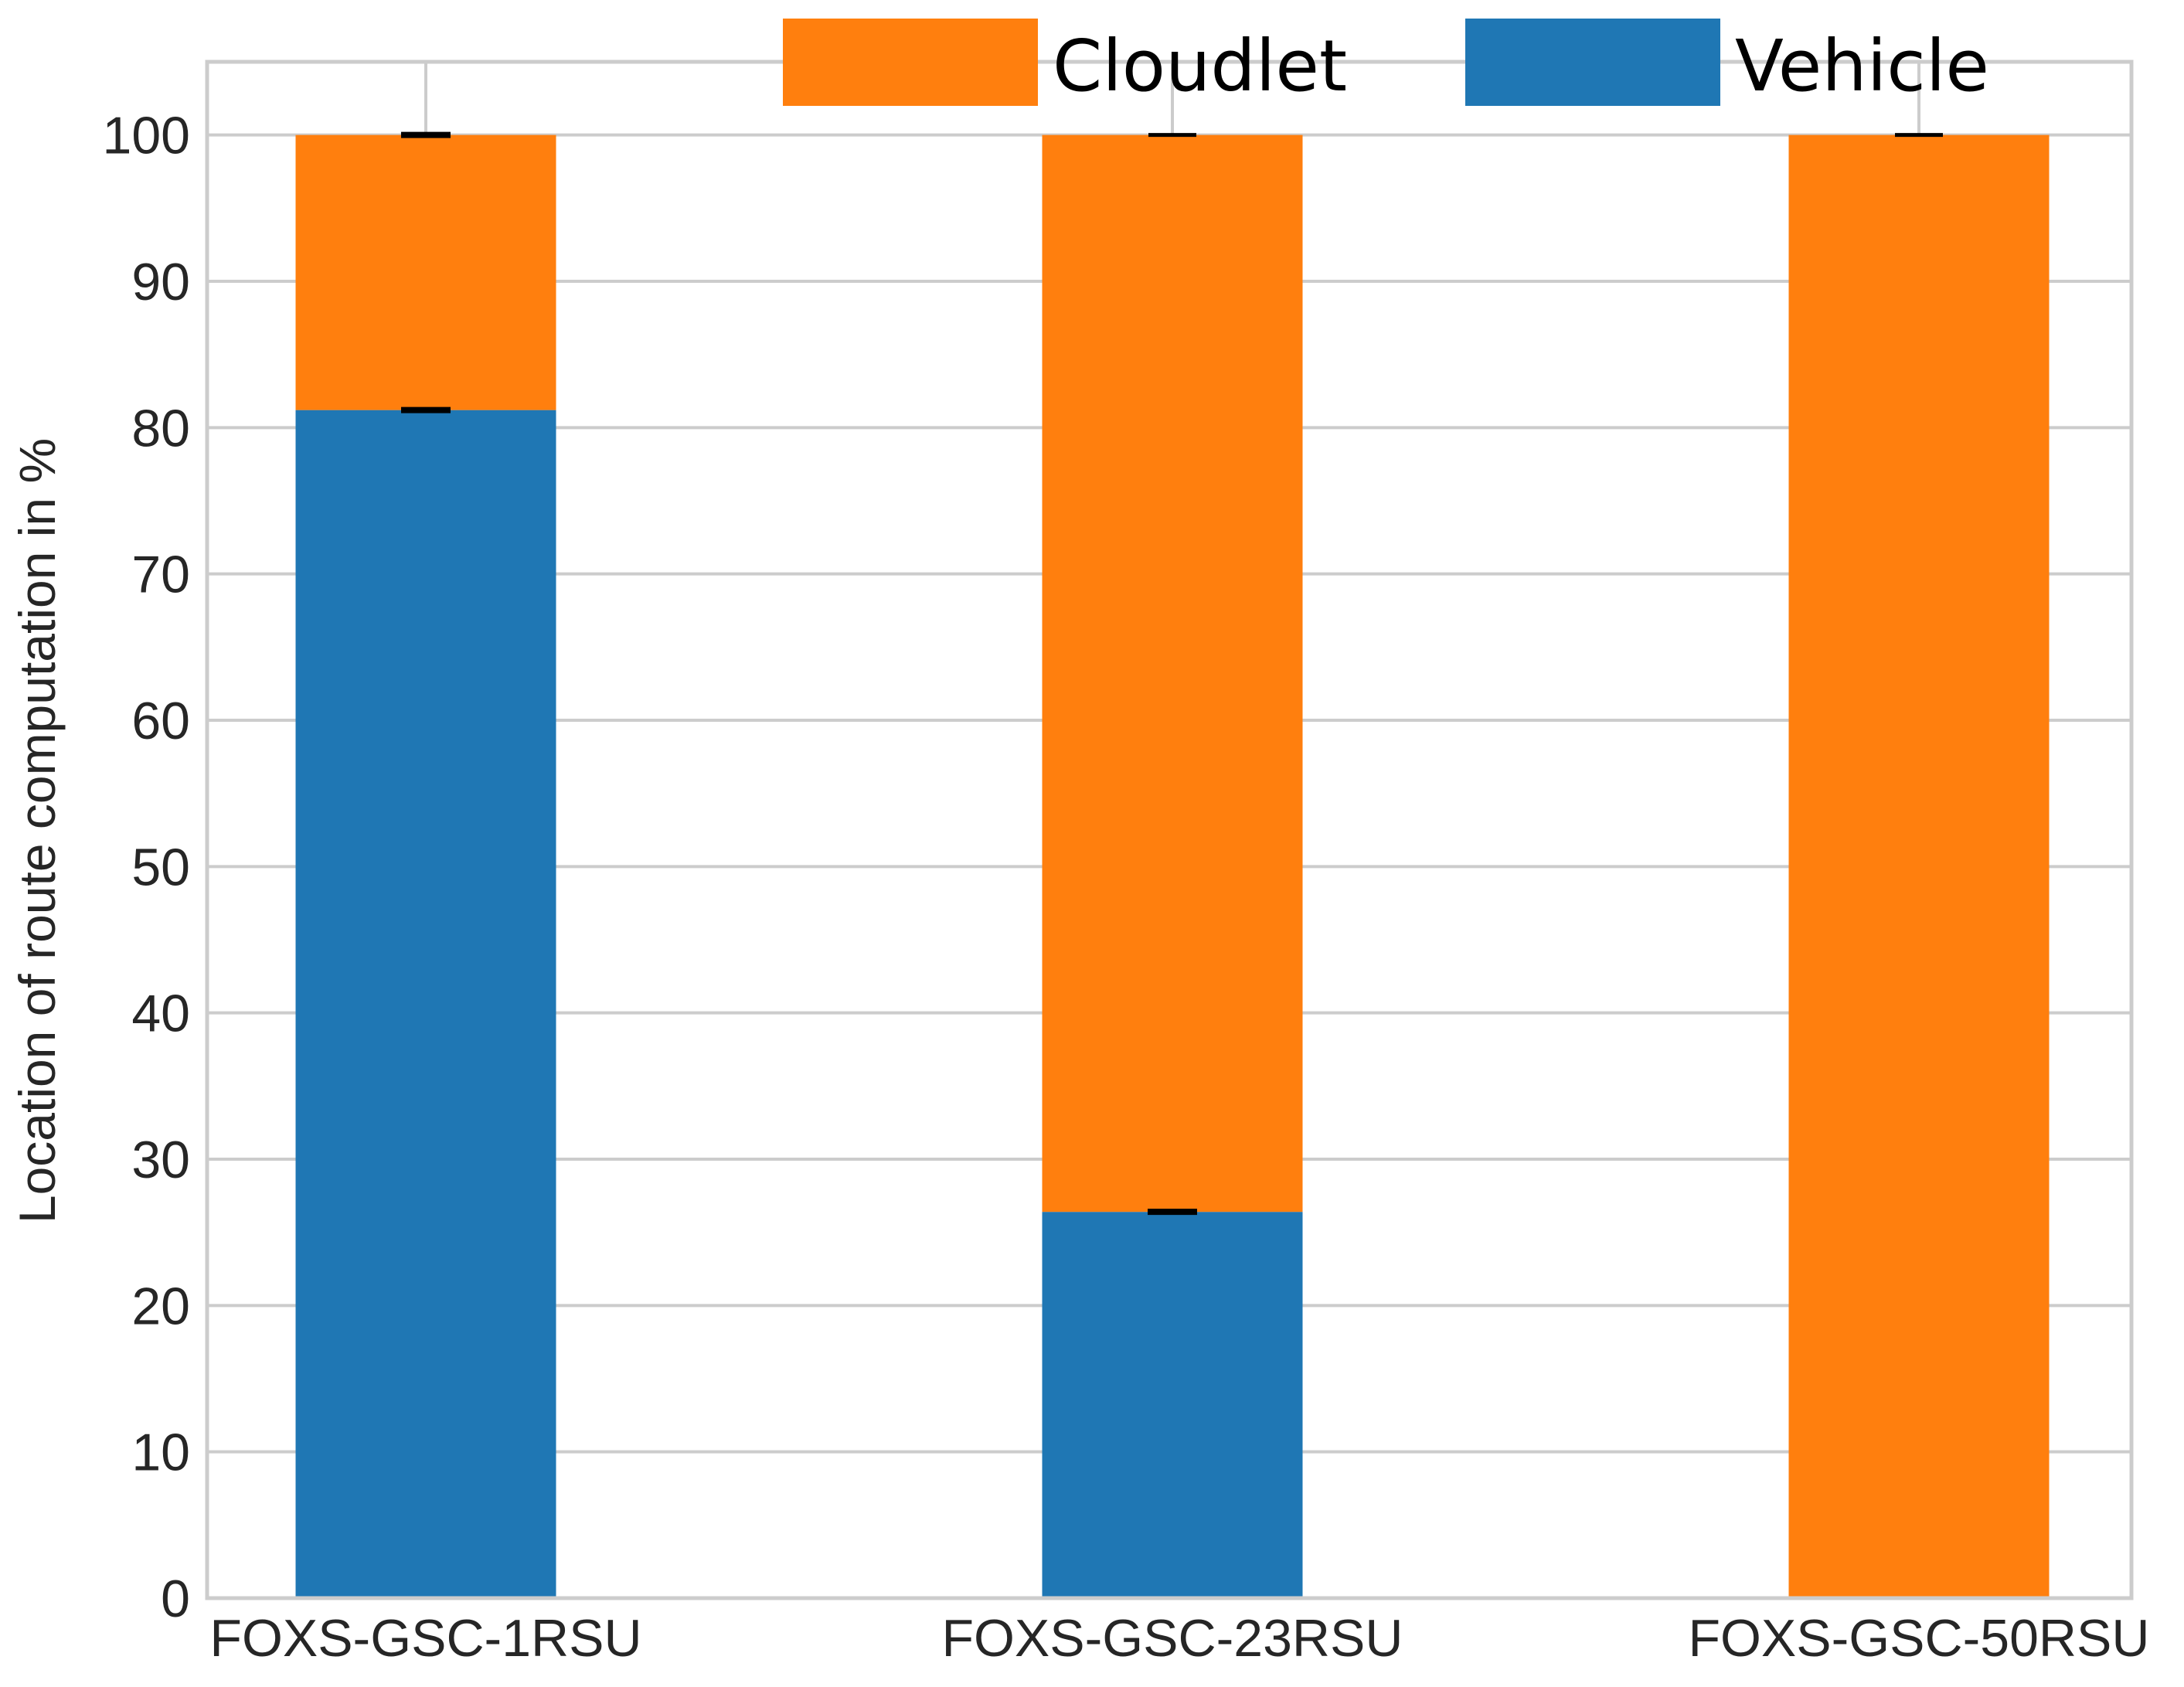 Image resolution: width=2184 pixels, height=1687 pixels. Describe the element at coordinates (176, 1599) in the screenshot. I see `y-tick-label: 0` at that location.